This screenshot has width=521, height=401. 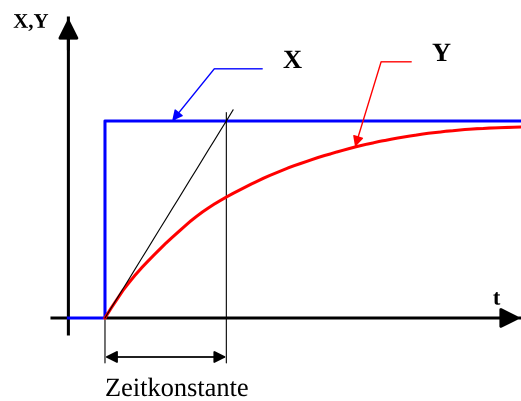 What do you see at coordinates (177, 387) in the screenshot?
I see `text: Zeitkonstante` at bounding box center [177, 387].